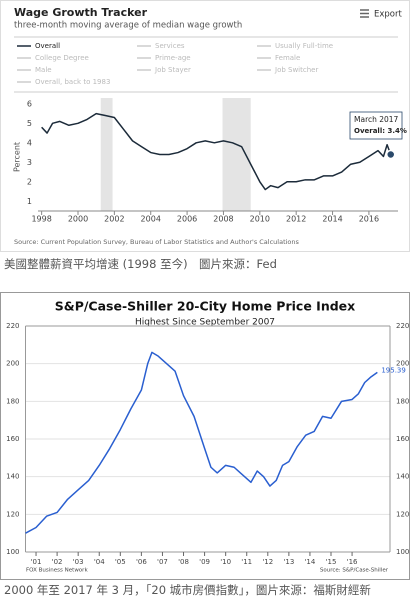  What do you see at coordinates (216, 151) in the screenshot?
I see `data-line` at bounding box center [216, 151].